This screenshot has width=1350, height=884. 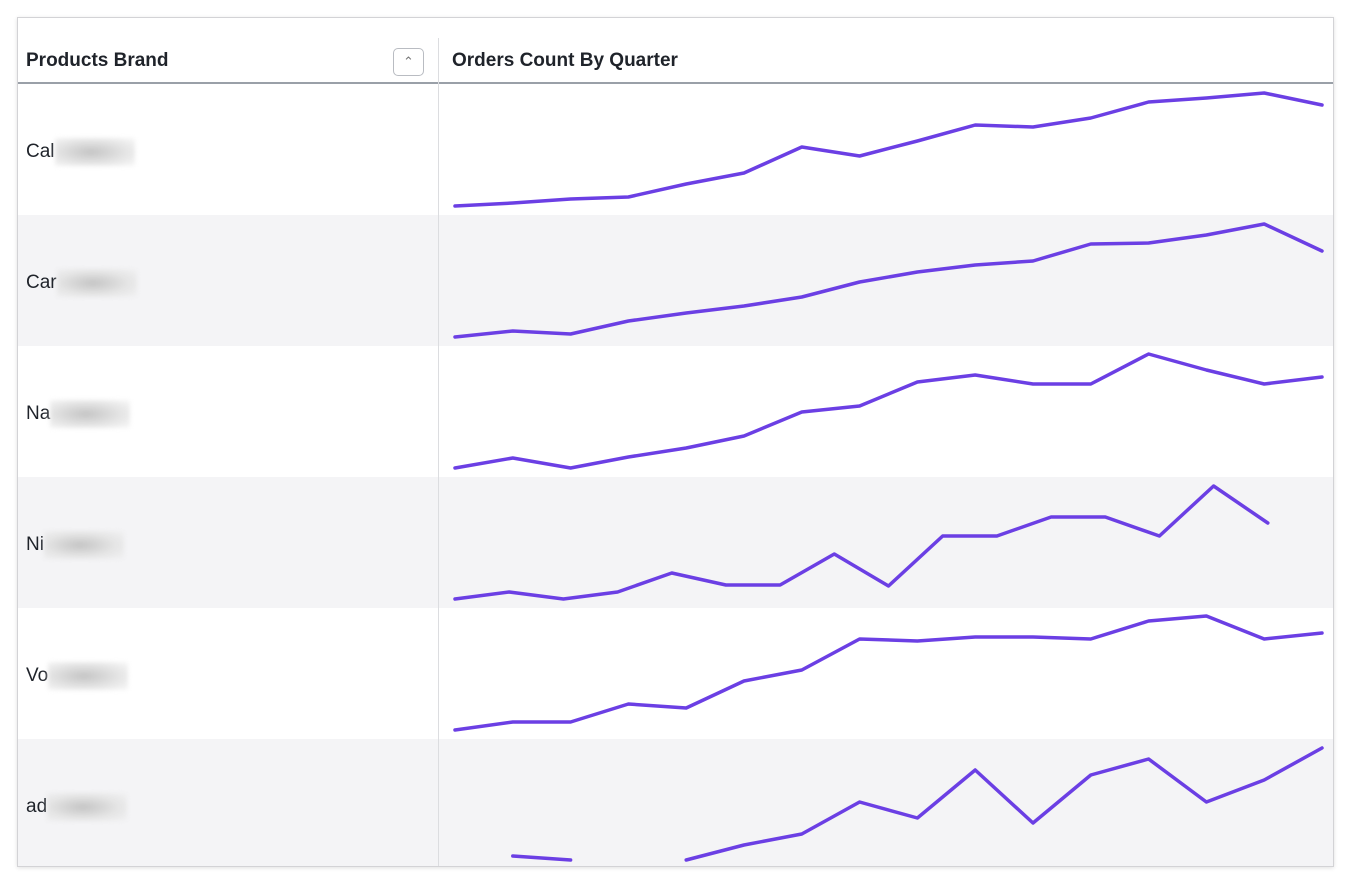 I want to click on brand-name: ad, so click(x=37, y=806).